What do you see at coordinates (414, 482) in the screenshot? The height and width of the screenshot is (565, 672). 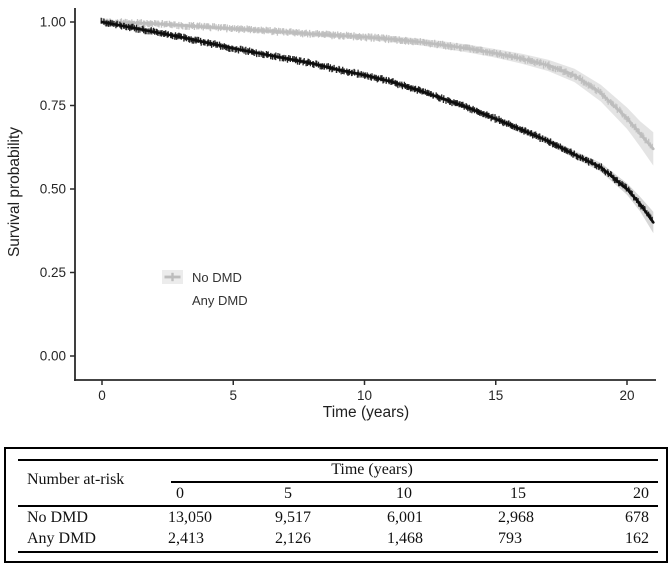 I see `table-subheader-rule` at bounding box center [414, 482].